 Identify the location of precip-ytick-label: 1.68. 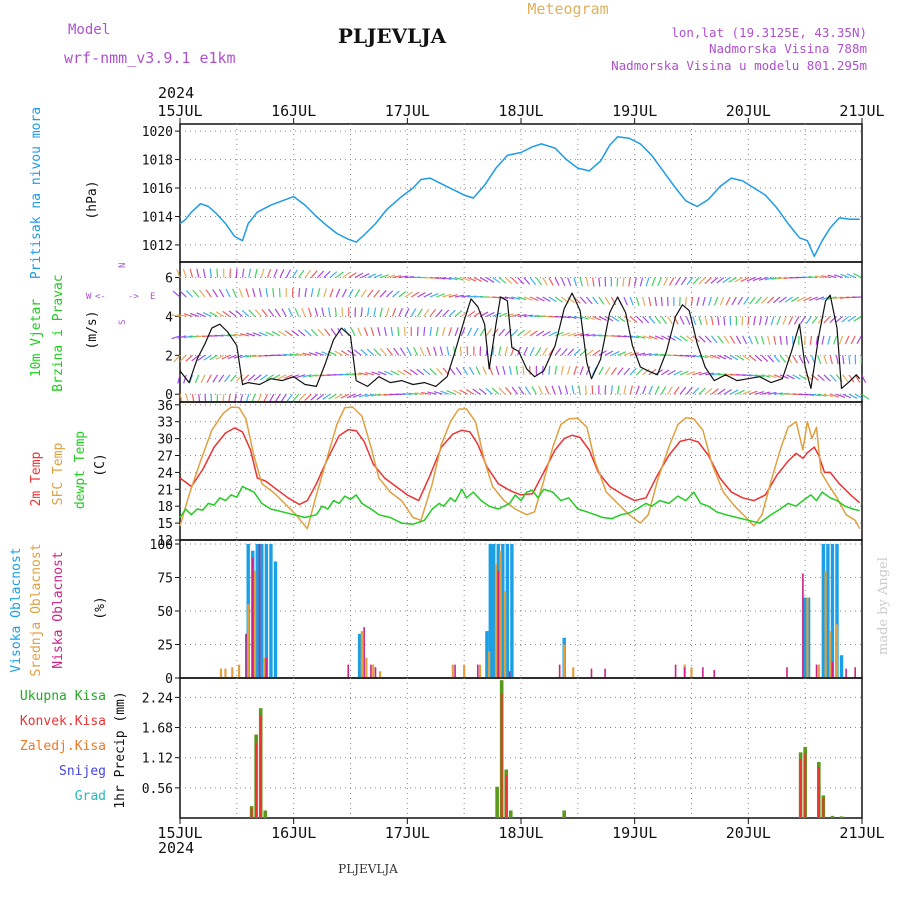
(157, 729).